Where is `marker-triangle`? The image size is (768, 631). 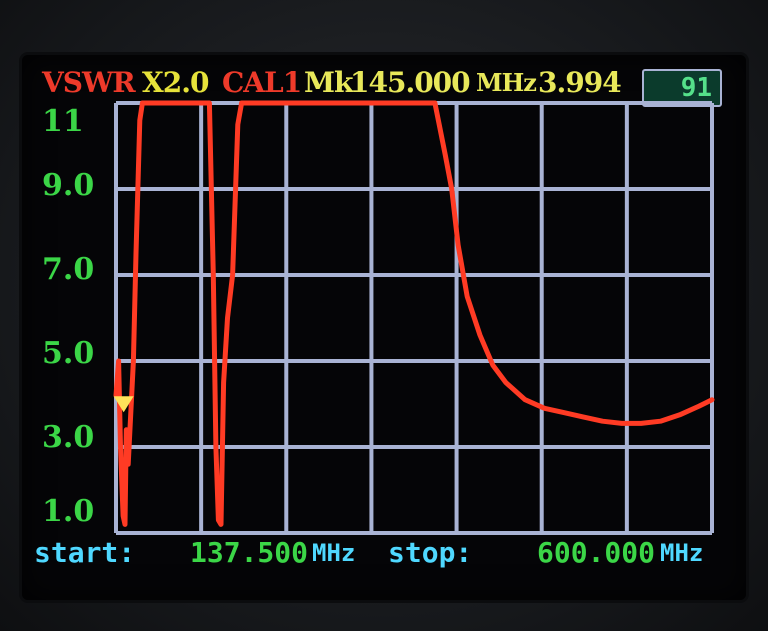 marker-triangle is located at coordinates (123, 404).